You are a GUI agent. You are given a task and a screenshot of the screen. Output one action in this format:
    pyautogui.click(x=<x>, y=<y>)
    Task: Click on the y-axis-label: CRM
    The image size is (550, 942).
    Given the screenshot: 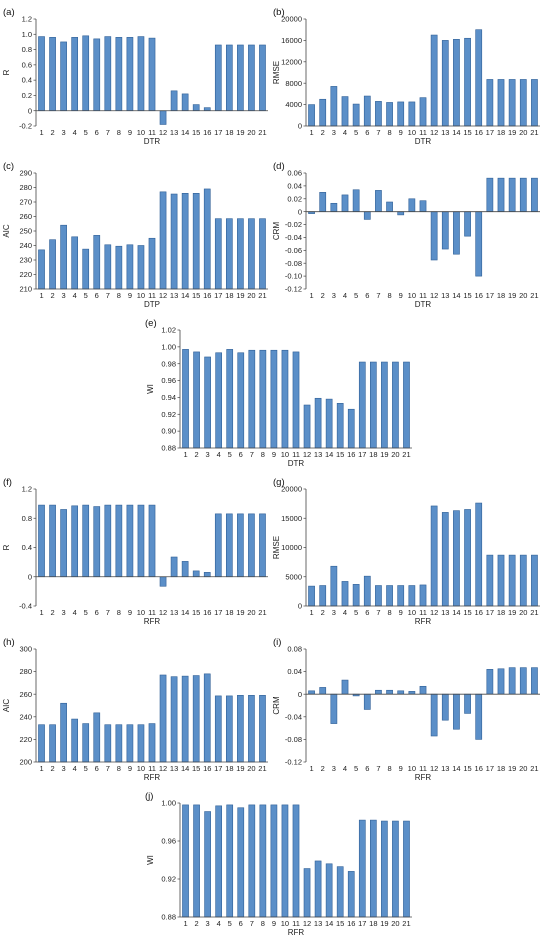 What is the action you would take?
    pyautogui.click(x=276, y=231)
    